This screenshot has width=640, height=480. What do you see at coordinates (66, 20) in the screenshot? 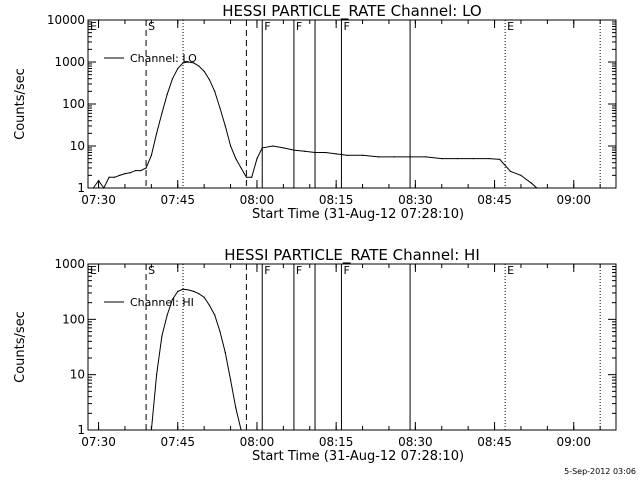
I see `y-tick-label: 10000` at bounding box center [66, 20].